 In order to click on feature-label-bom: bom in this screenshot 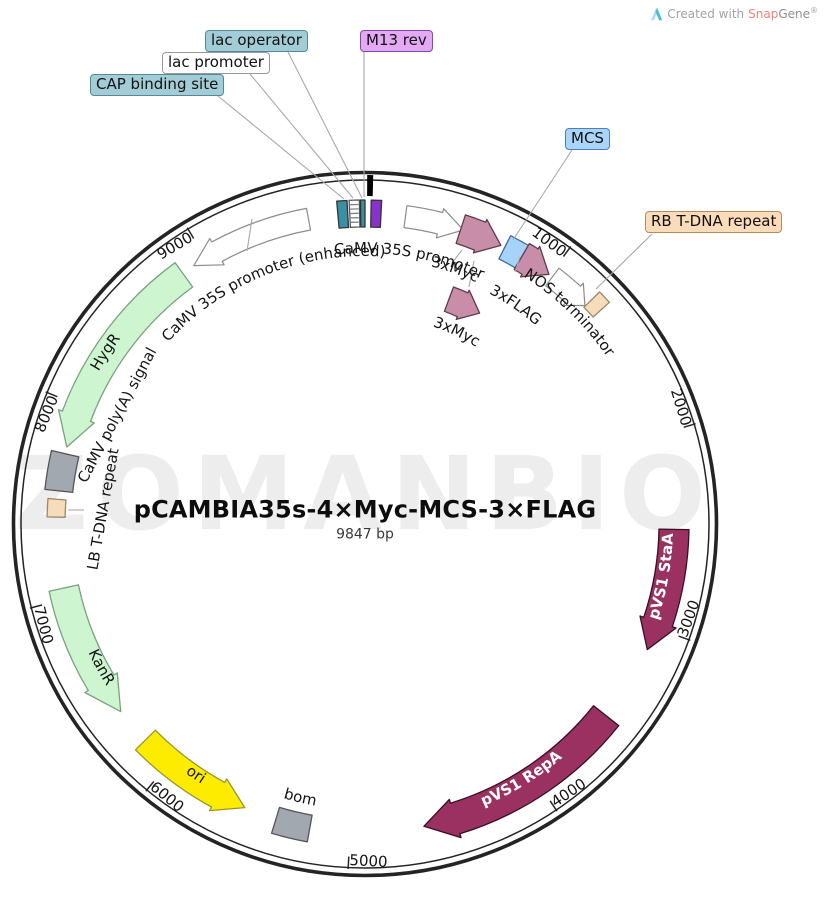, I will do `click(300, 797)`.